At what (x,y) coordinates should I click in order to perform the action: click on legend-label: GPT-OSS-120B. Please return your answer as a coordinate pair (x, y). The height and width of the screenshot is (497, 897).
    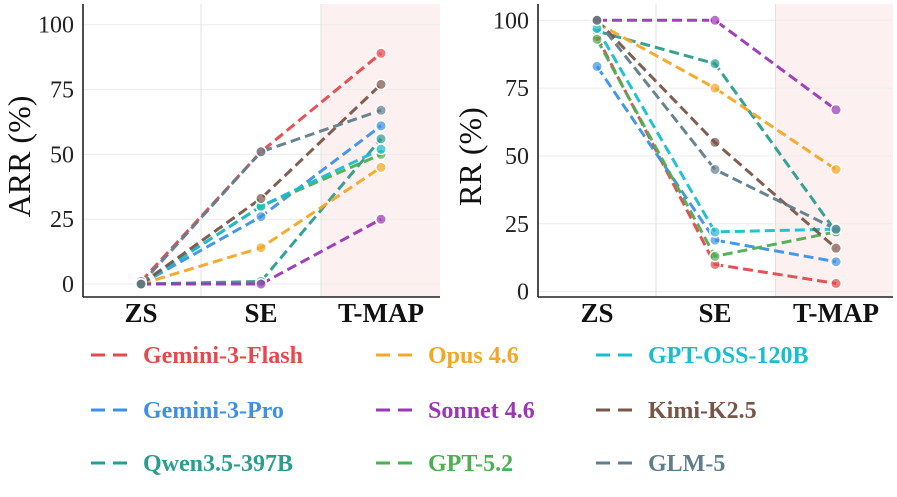
    Looking at the image, I should click on (728, 356).